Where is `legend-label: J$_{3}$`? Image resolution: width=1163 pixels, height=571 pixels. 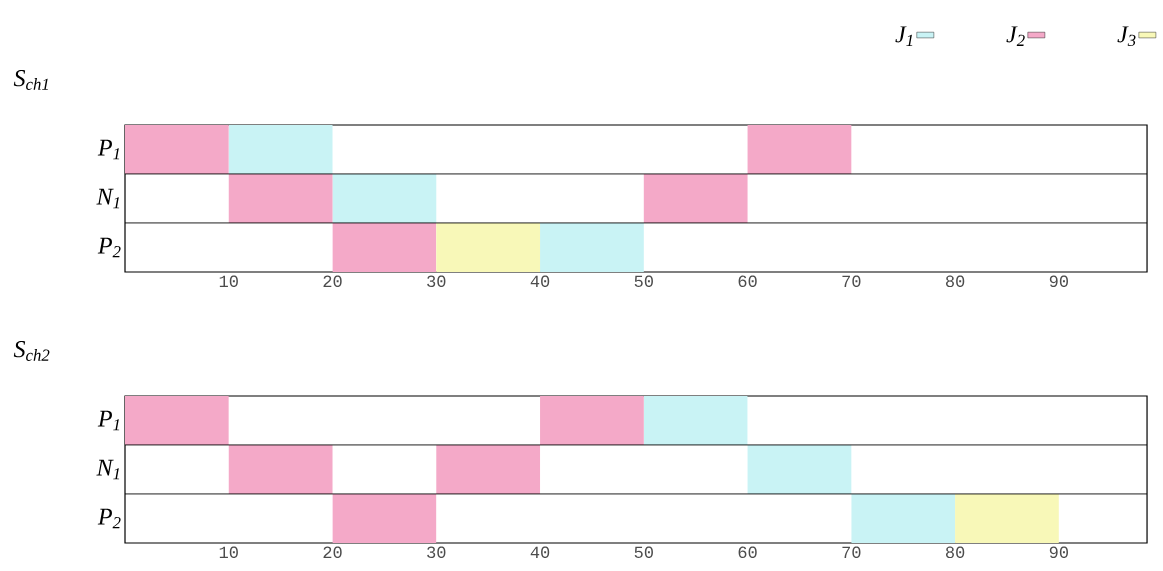 legend-label: J$_{3}$ is located at coordinates (1126, 36).